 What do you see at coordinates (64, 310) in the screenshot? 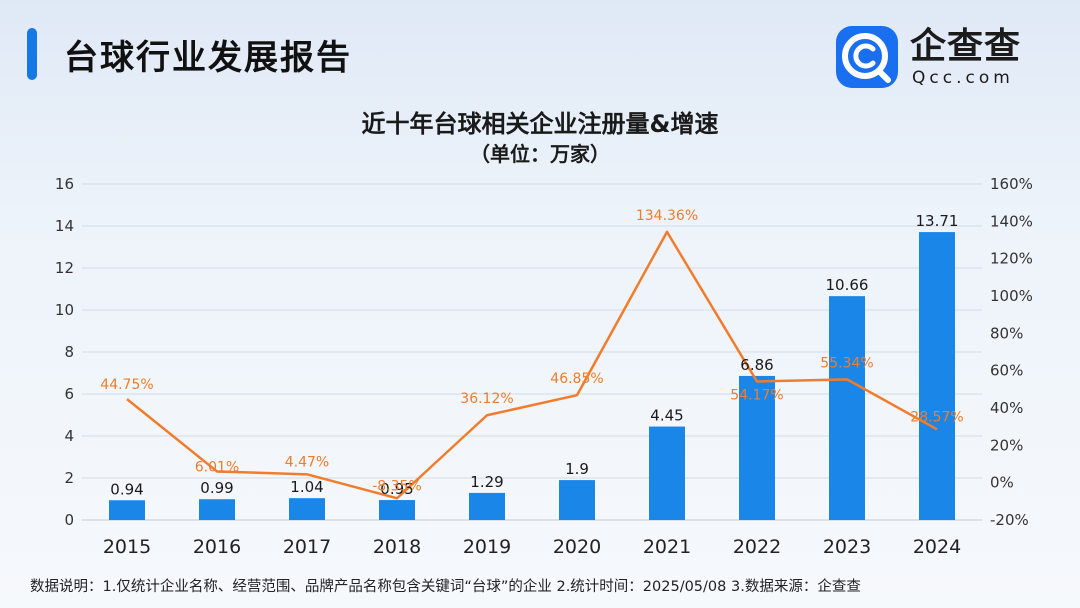
I see `y-left-tick-label: 10` at bounding box center [64, 310].